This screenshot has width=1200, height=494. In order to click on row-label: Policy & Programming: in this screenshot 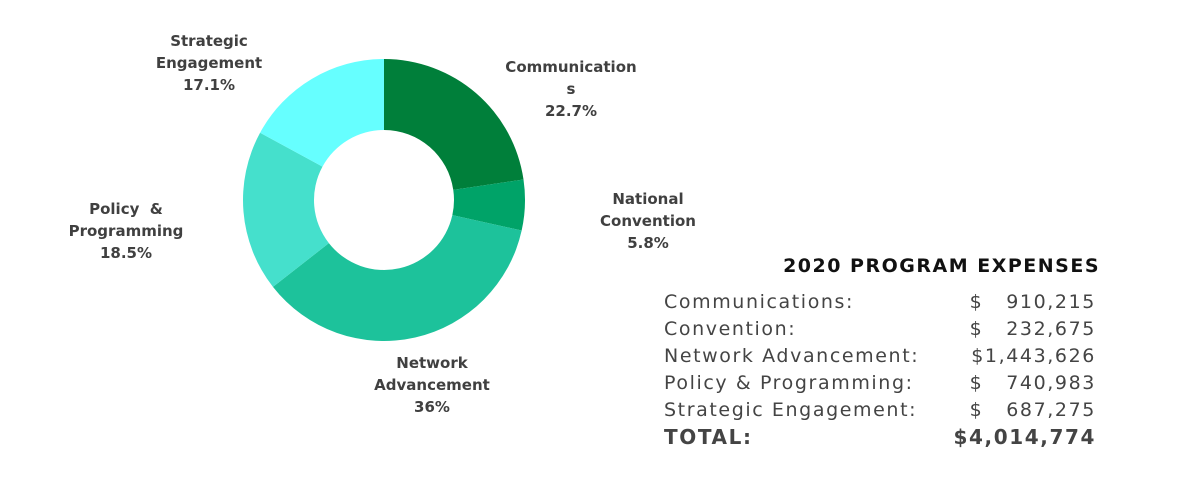, I will do `click(789, 383)`.